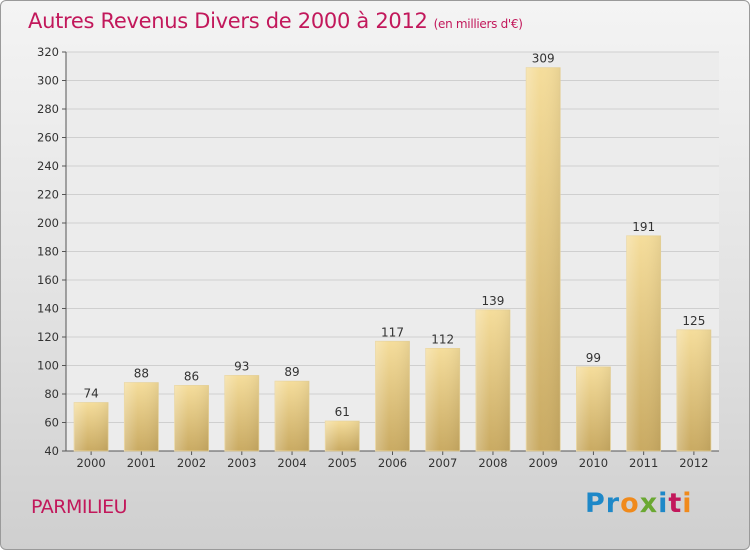 The image size is (750, 550). I want to click on x-tick-label: 2007, so click(442, 463).